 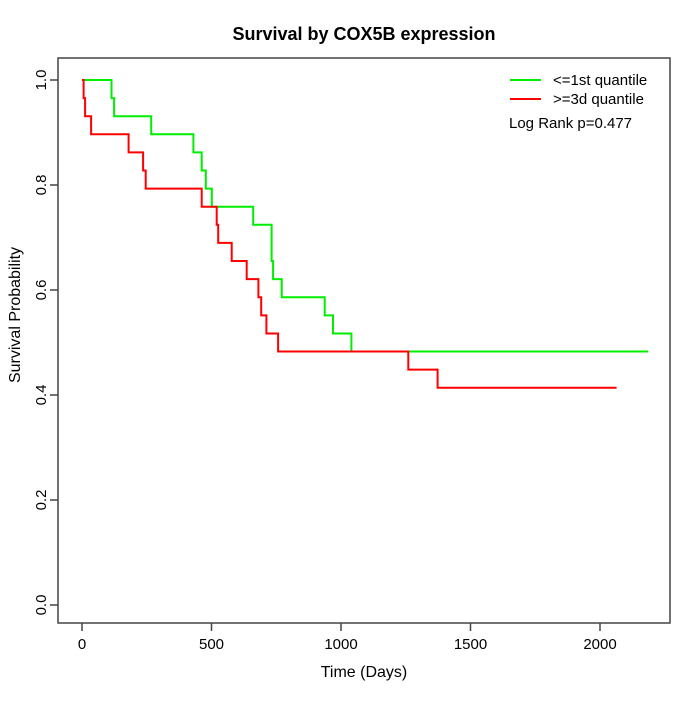 I want to click on chart-title: Survival by COX5B expression, so click(x=363, y=34).